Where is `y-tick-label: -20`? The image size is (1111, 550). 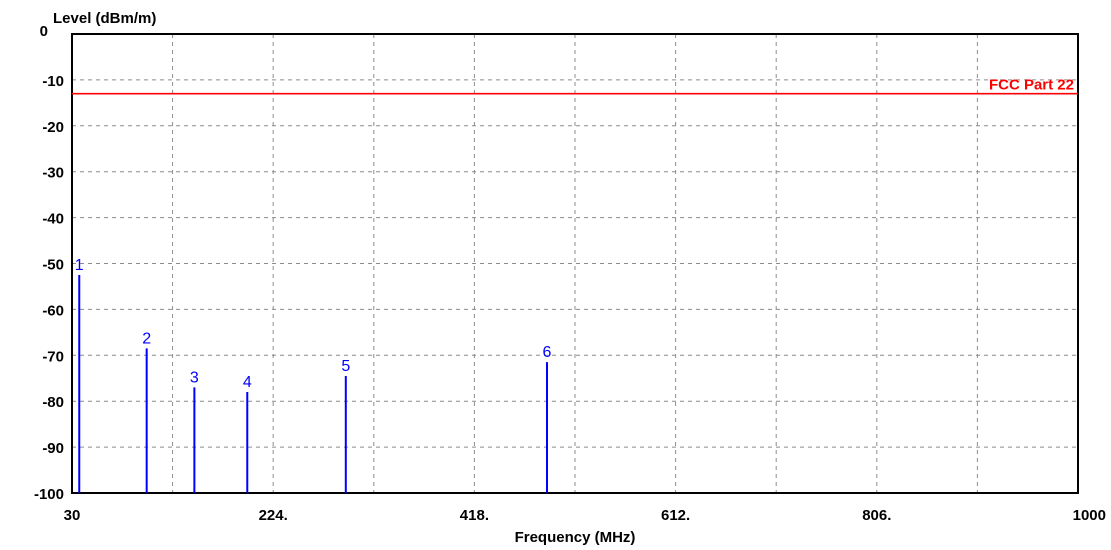 y-tick-label: -20 is located at coordinates (53, 127).